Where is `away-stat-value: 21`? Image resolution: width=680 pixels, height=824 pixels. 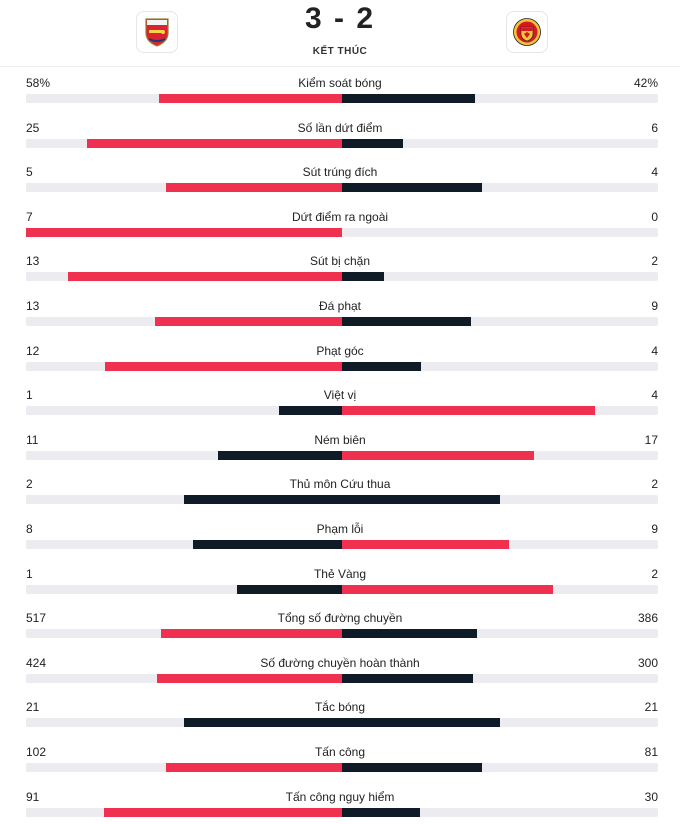
away-stat-value: 21 is located at coordinates (651, 707).